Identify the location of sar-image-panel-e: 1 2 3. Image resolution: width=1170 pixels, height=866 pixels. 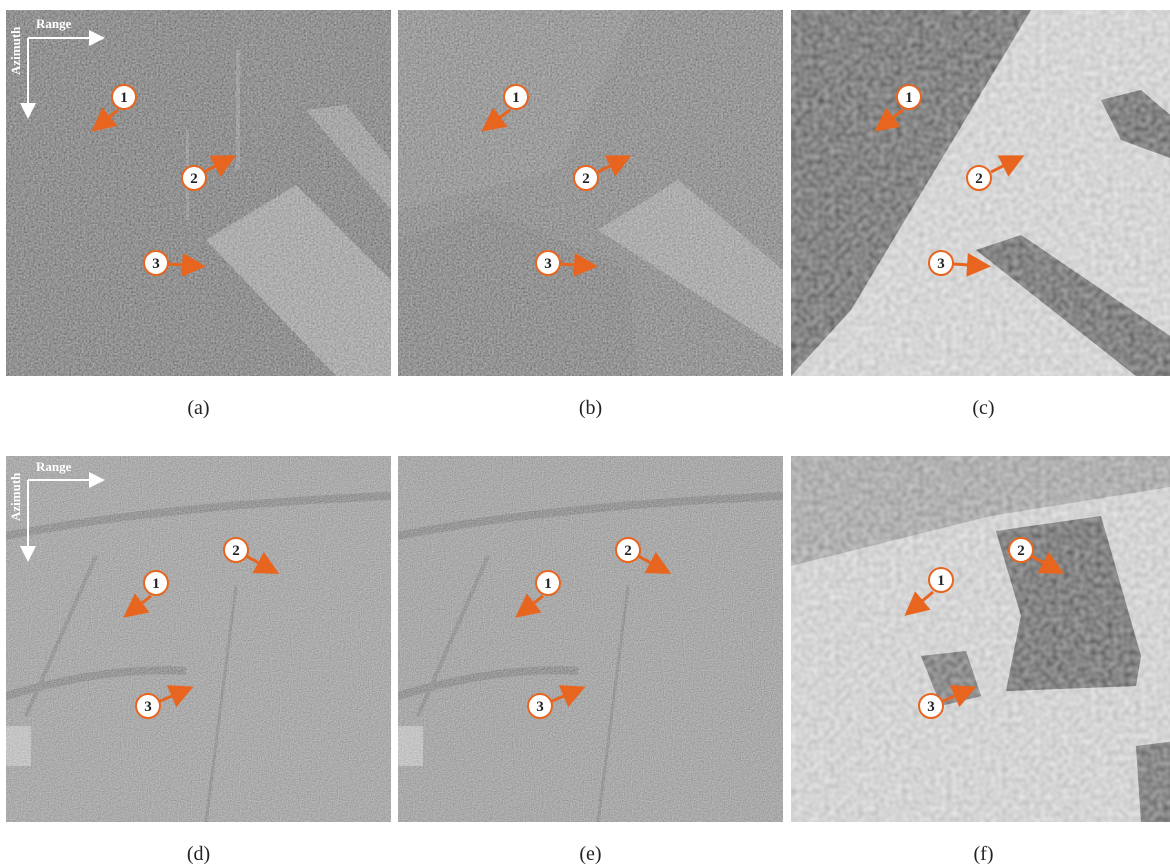
(590, 639).